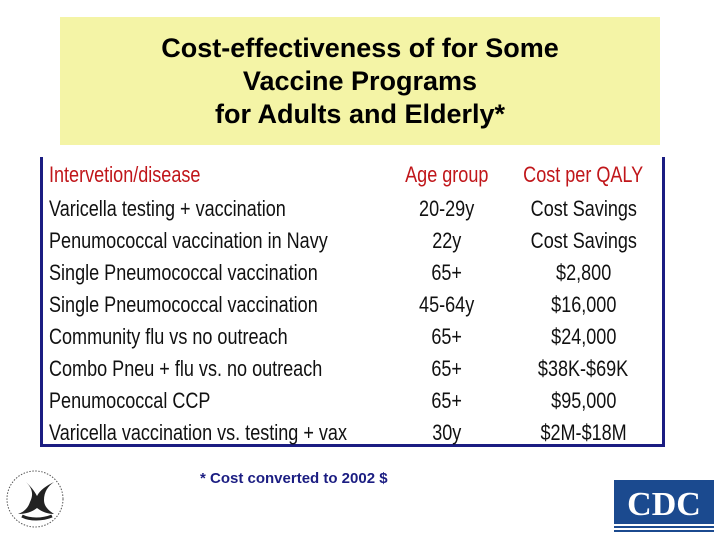 This screenshot has width=720, height=540. Describe the element at coordinates (446, 432) in the screenshot. I see `age-group-cell: 30y` at that location.